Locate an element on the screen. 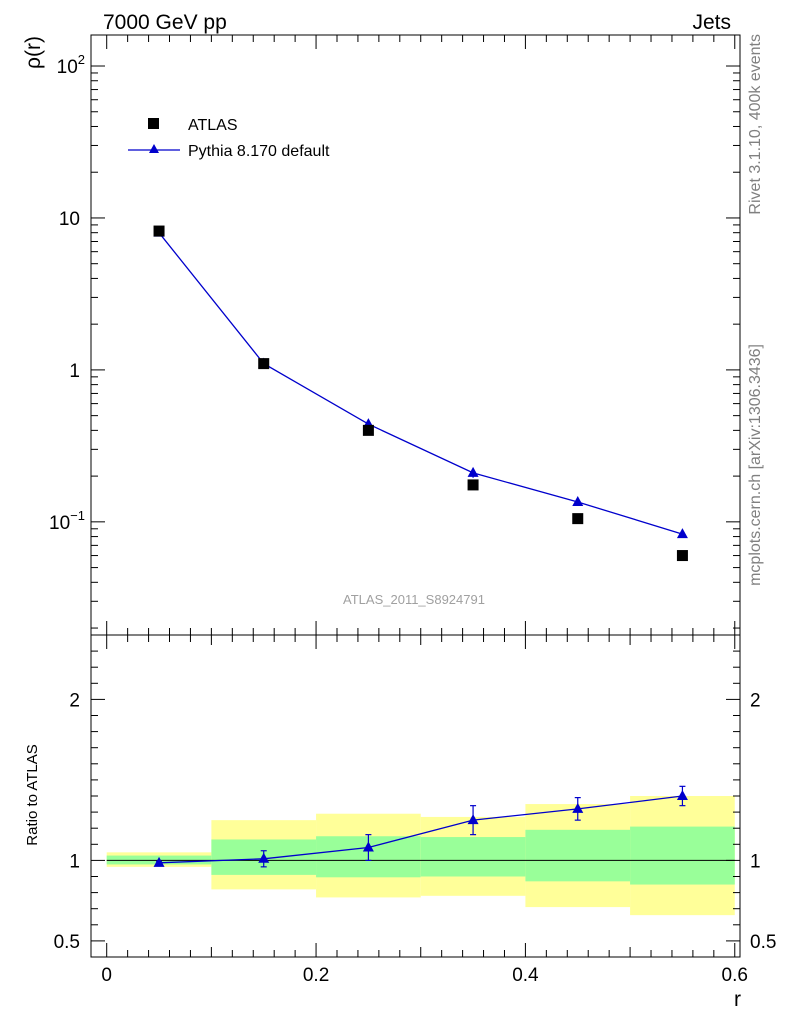 The width and height of the screenshot is (786, 1024). legend: ATLAS Pythia 8.170 default is located at coordinates (229, 138).